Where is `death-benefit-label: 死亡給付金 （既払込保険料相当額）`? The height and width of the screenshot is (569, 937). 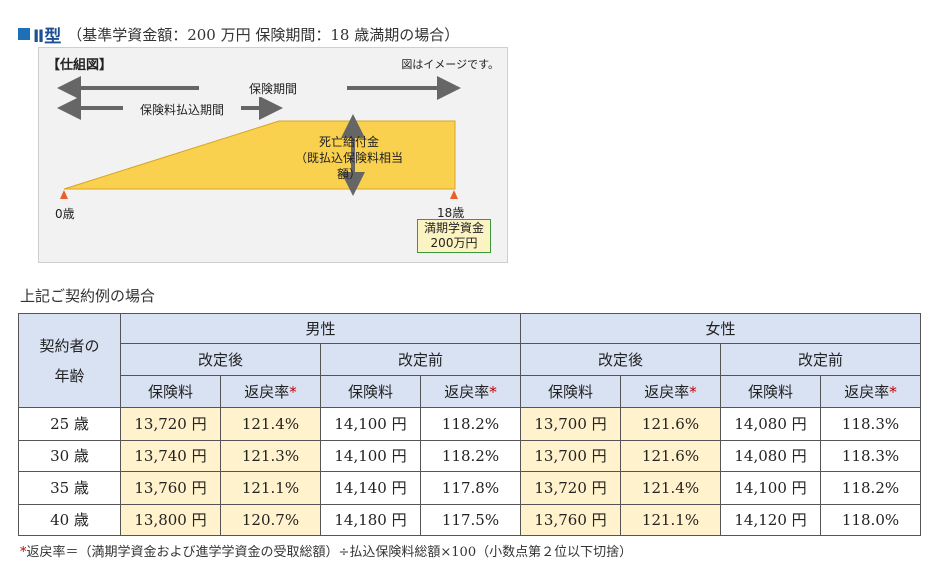 death-benefit-label: 死亡給付金 （既払込保険料相当額） is located at coordinates (349, 158).